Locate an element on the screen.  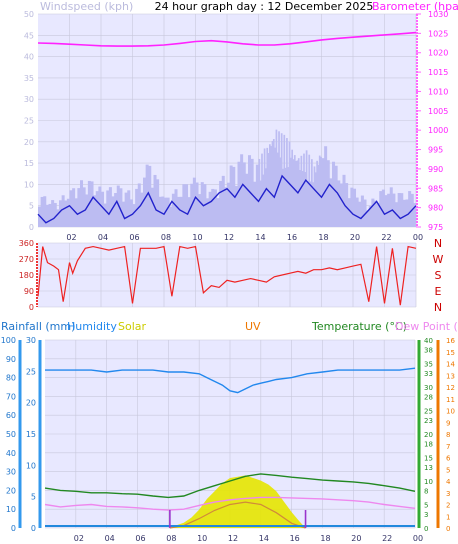
wind-tick-label: 35 is located at coordinates (29, 78).